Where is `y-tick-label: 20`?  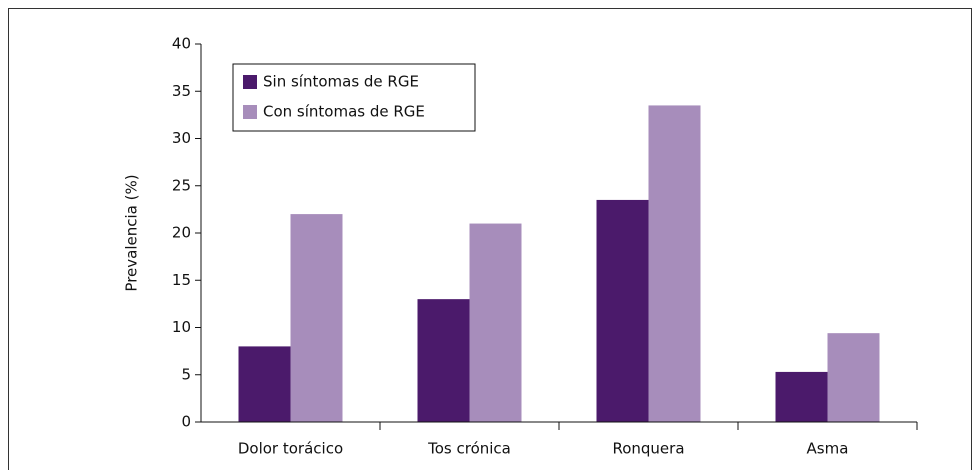 y-tick-label: 20 is located at coordinates (181, 233).